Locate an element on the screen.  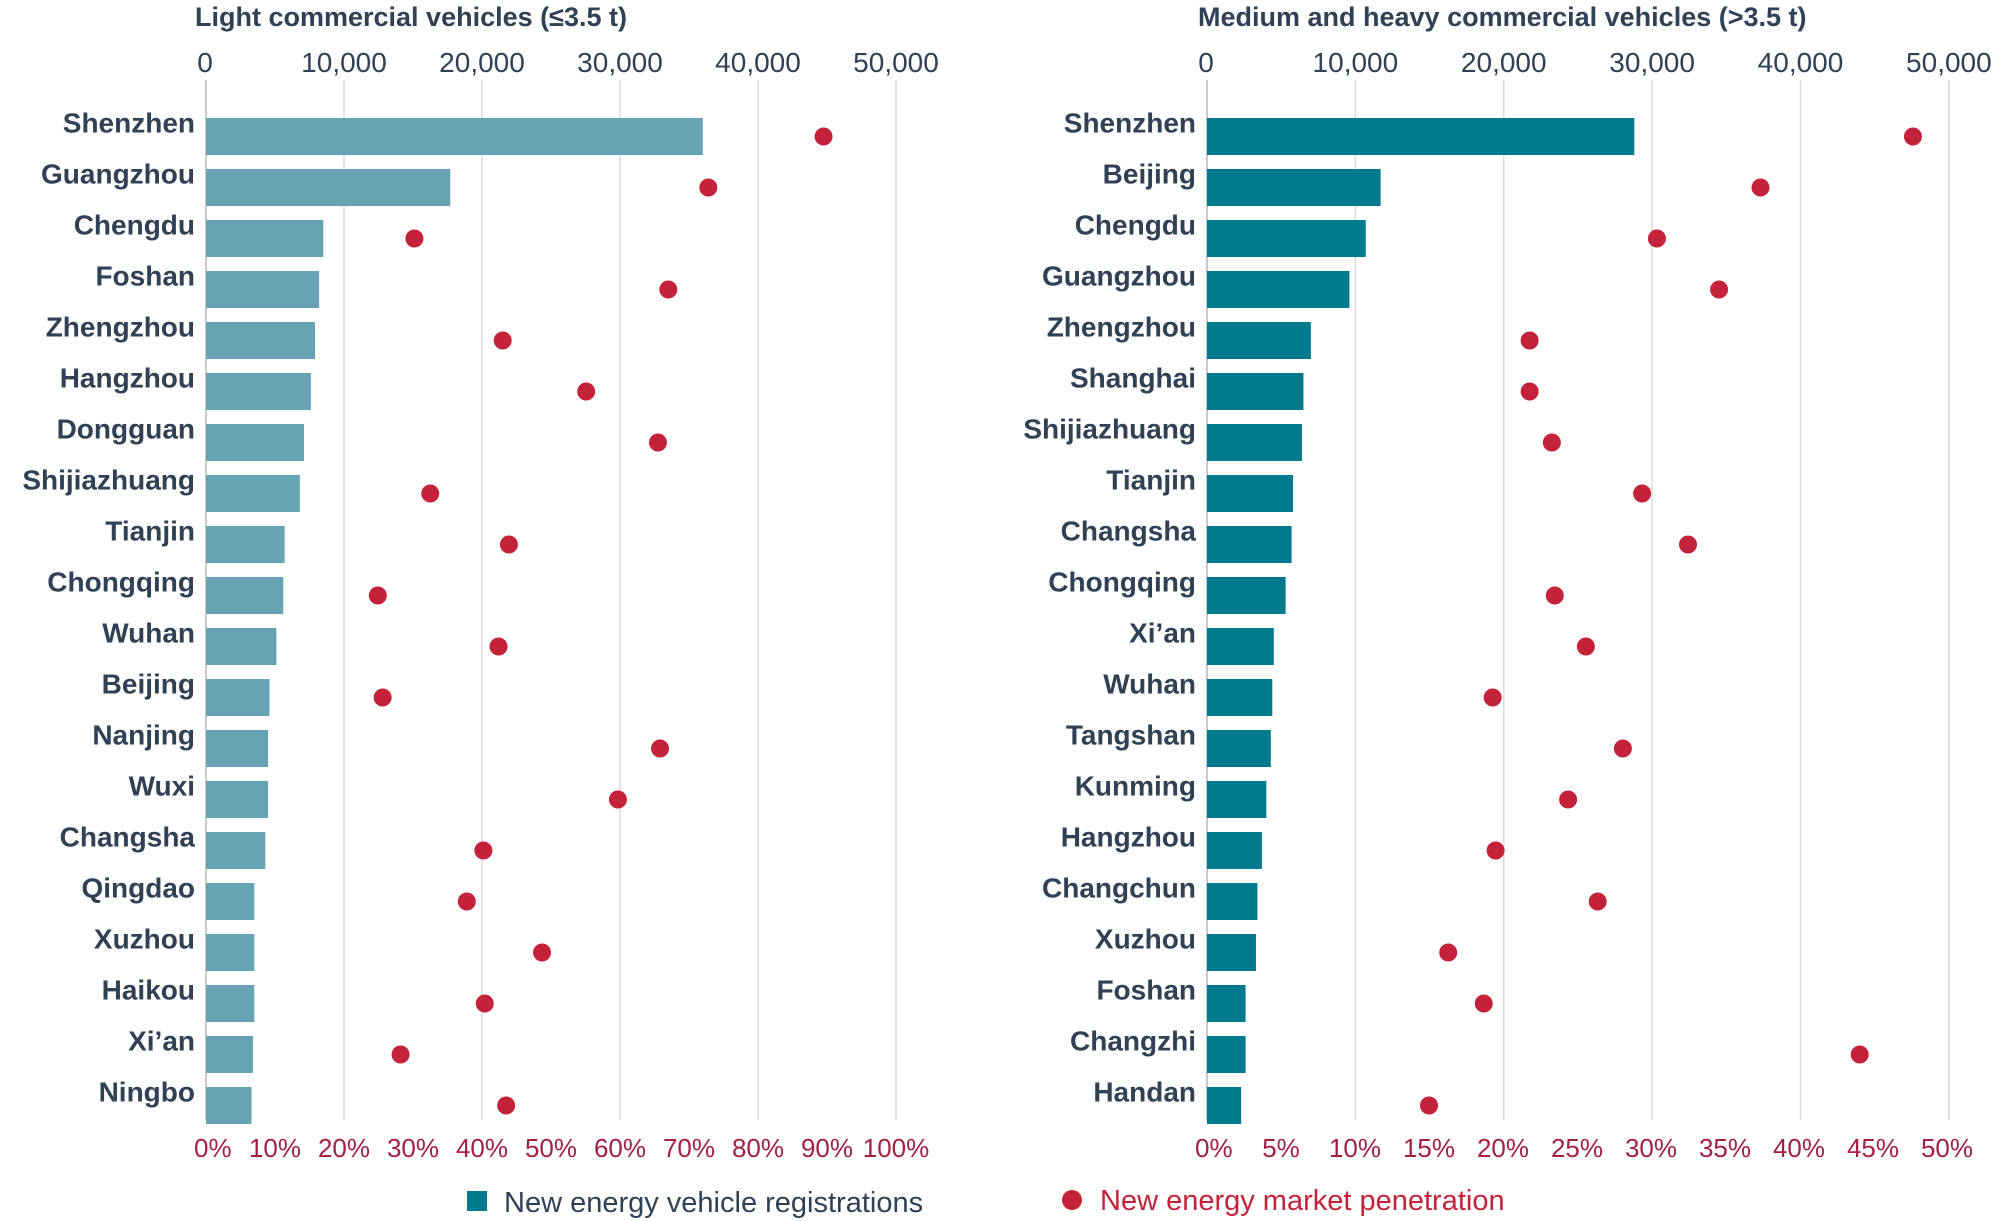
light-bottom-tick-label: 70% is located at coordinates (689, 1148).